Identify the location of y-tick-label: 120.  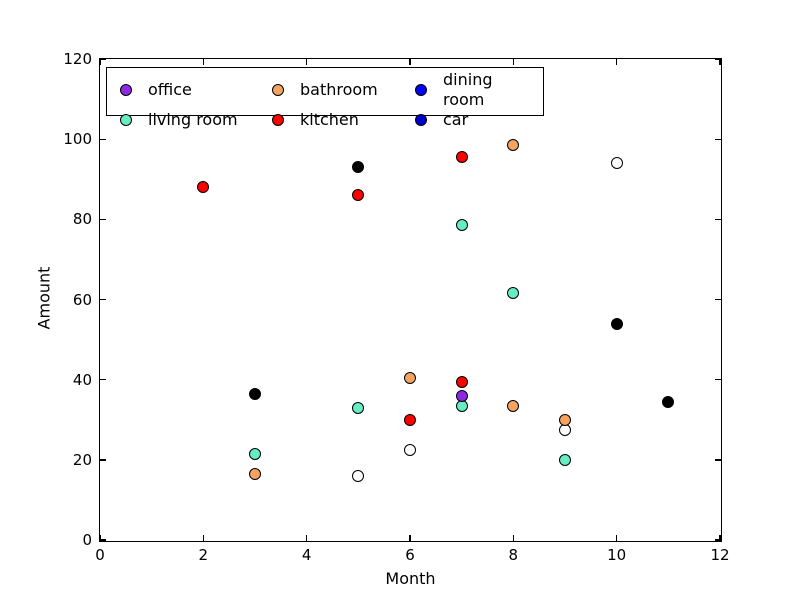
(77, 59).